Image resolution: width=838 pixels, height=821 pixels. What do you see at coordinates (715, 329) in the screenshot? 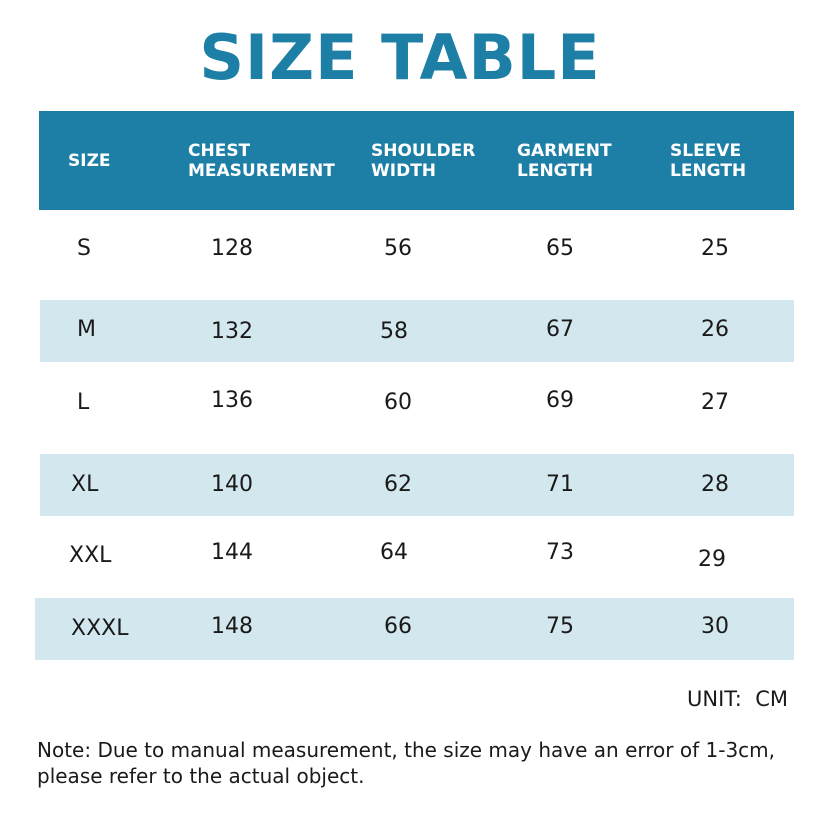
I see `table-cell: 26` at bounding box center [715, 329].